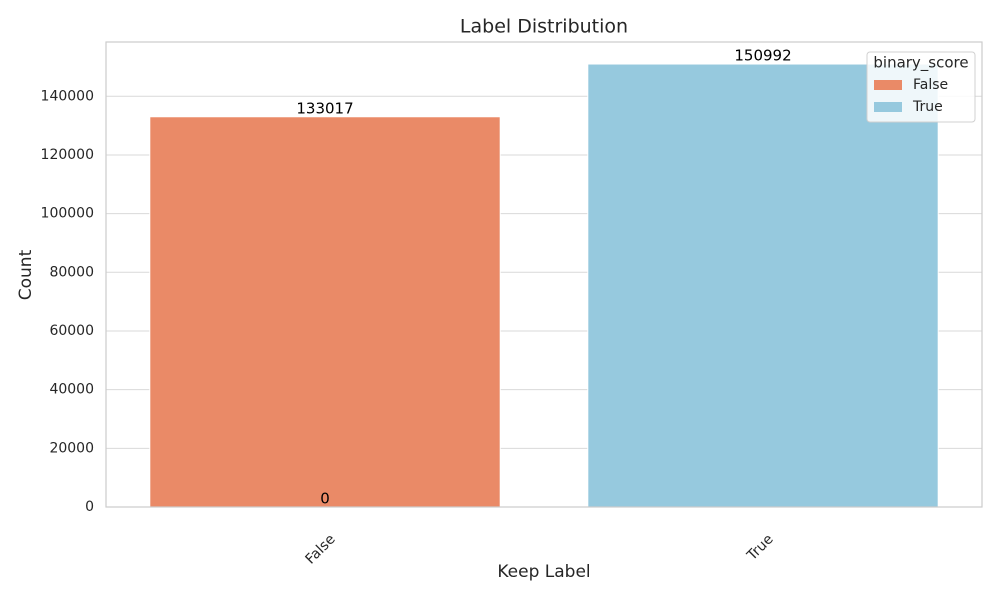 The image size is (1000, 600). Describe the element at coordinates (67, 96) in the screenshot. I see `y-tick-label: 140000` at that location.